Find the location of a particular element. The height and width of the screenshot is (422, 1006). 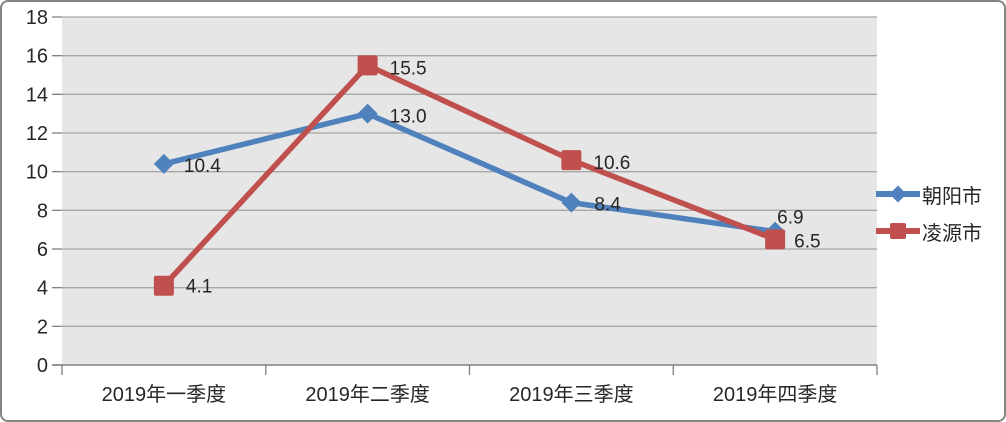

data-label: 10.6 is located at coordinates (611, 163).